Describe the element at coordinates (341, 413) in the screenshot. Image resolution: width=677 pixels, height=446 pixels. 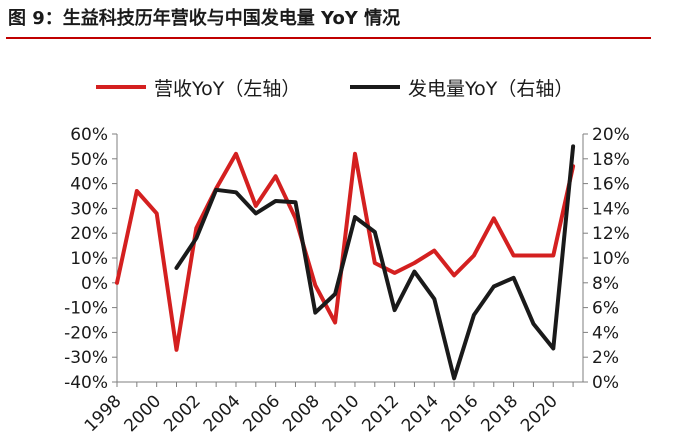
I see `x-axis-tick-label: 2010` at that location.